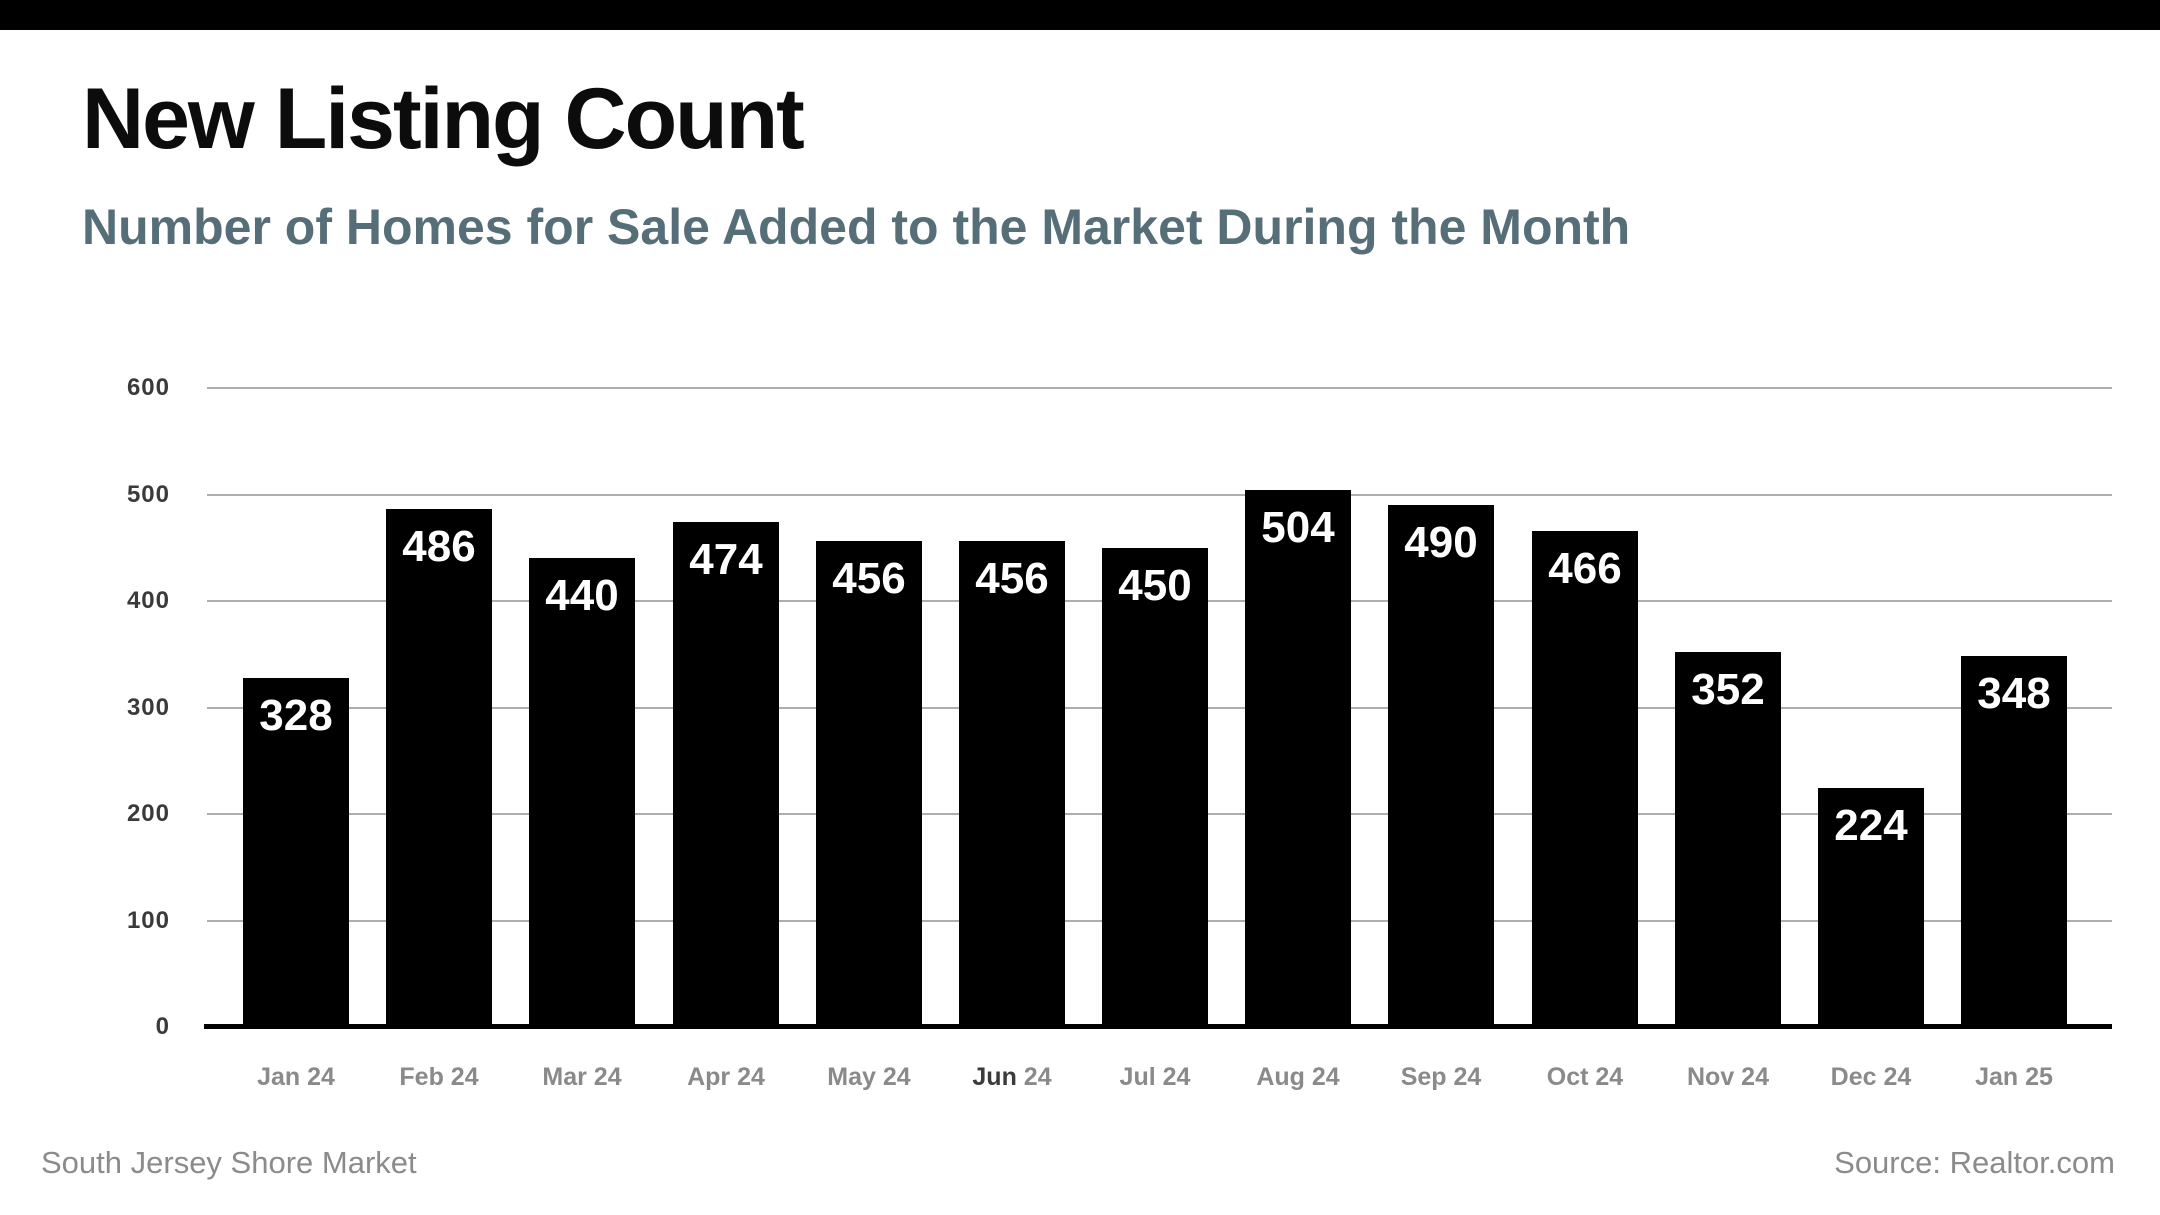 Image resolution: width=2160 pixels, height=1215 pixels. I want to click on y-axis-tick-label-0: 0, so click(162, 1026).